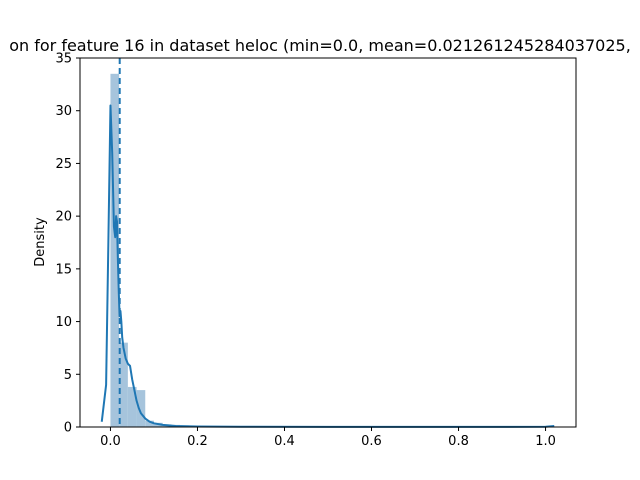  What do you see at coordinates (63, 269) in the screenshot?
I see `y-tick-label-3: 15` at bounding box center [63, 269].